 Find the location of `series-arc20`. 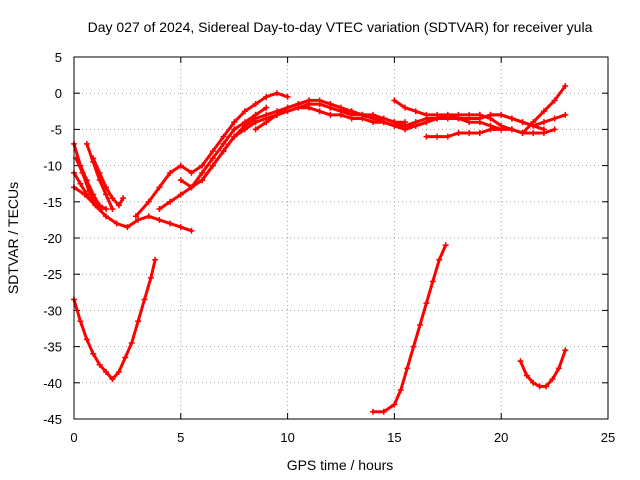

series-arc20 is located at coordinates (543, 368).